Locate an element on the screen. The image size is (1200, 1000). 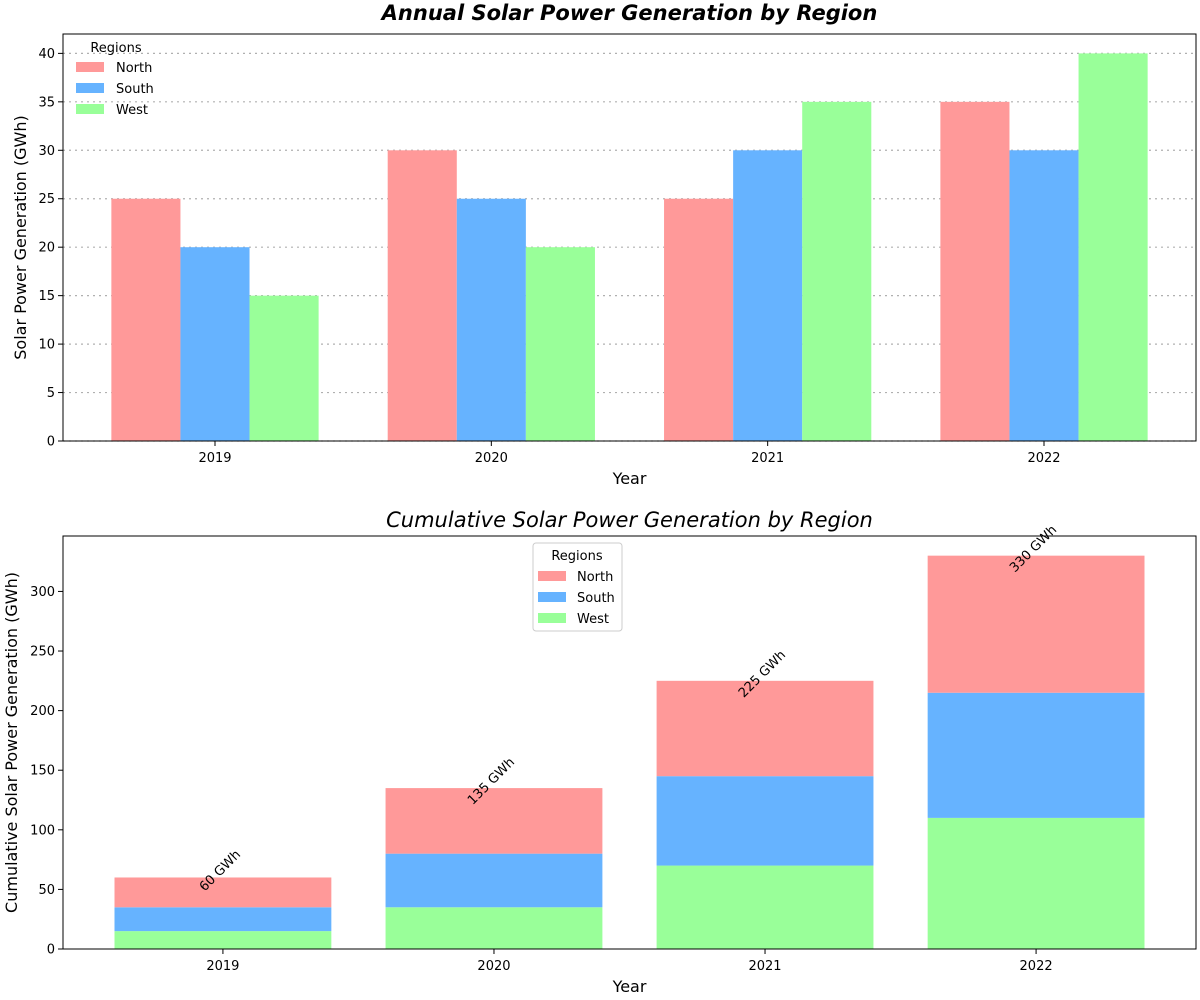
y-tick-label: 200 is located at coordinates (42, 711).